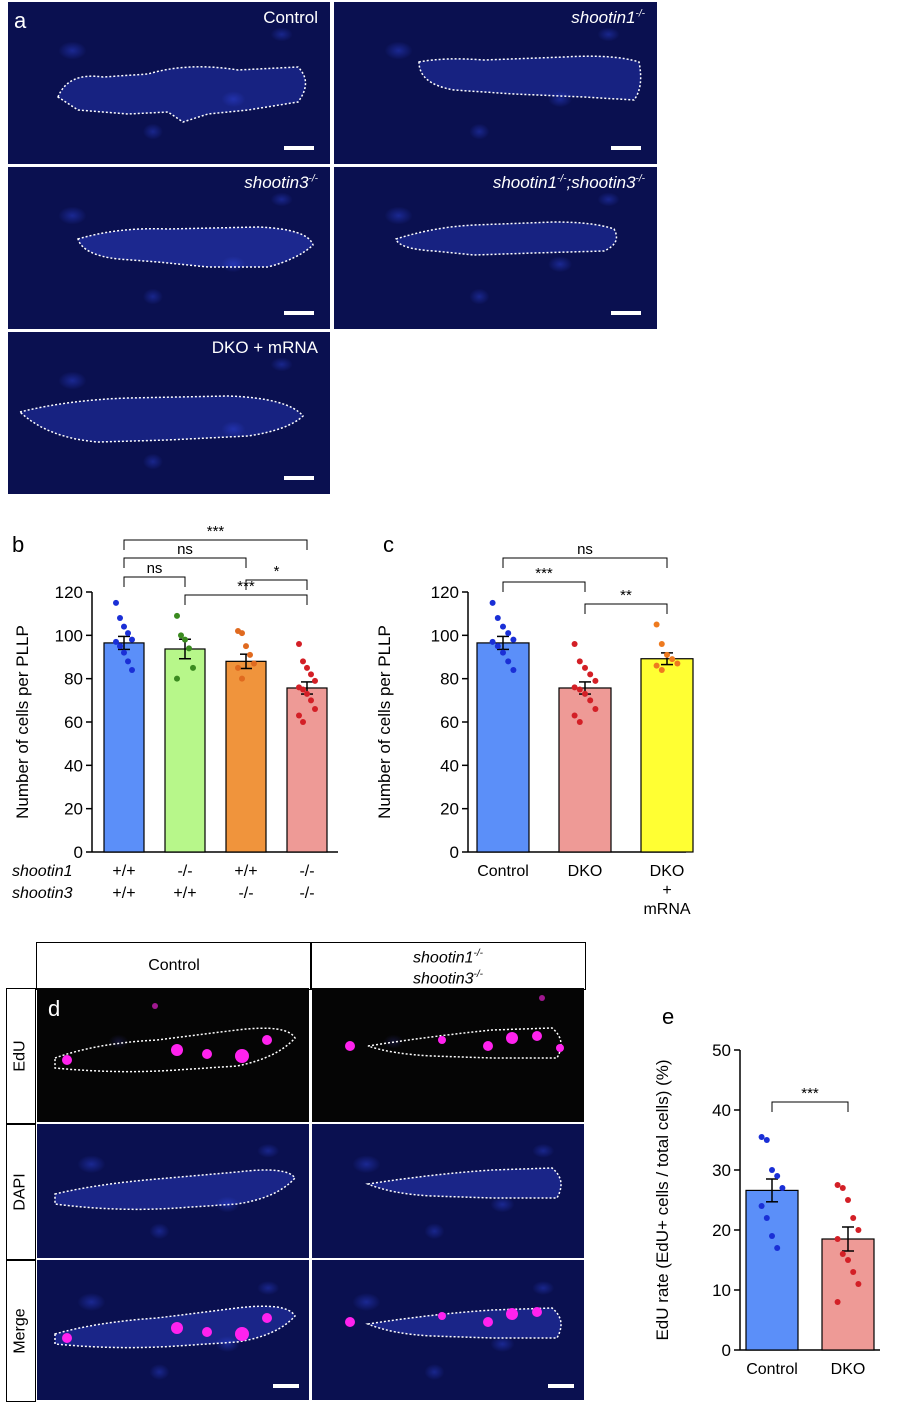 This screenshot has height=1407, width=900. What do you see at coordinates (18, 544) in the screenshot?
I see `panel-b-letter: b` at bounding box center [18, 544].